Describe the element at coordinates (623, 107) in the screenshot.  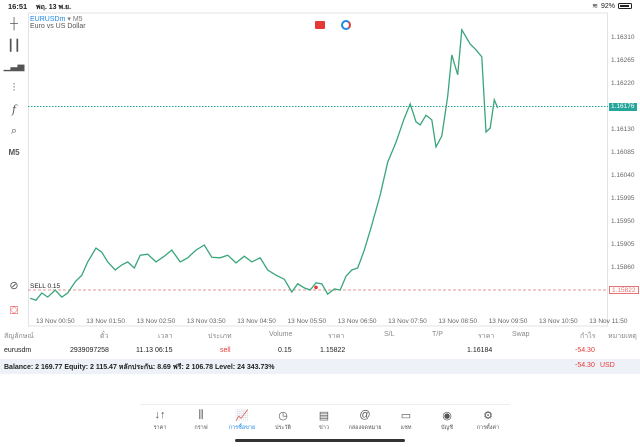
I see `current-price-tag: 1.16176` at that location.